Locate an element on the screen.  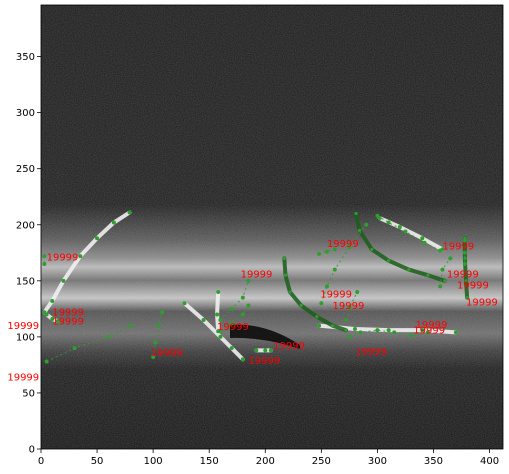
track-line-dark is located at coordinates (466, 268).